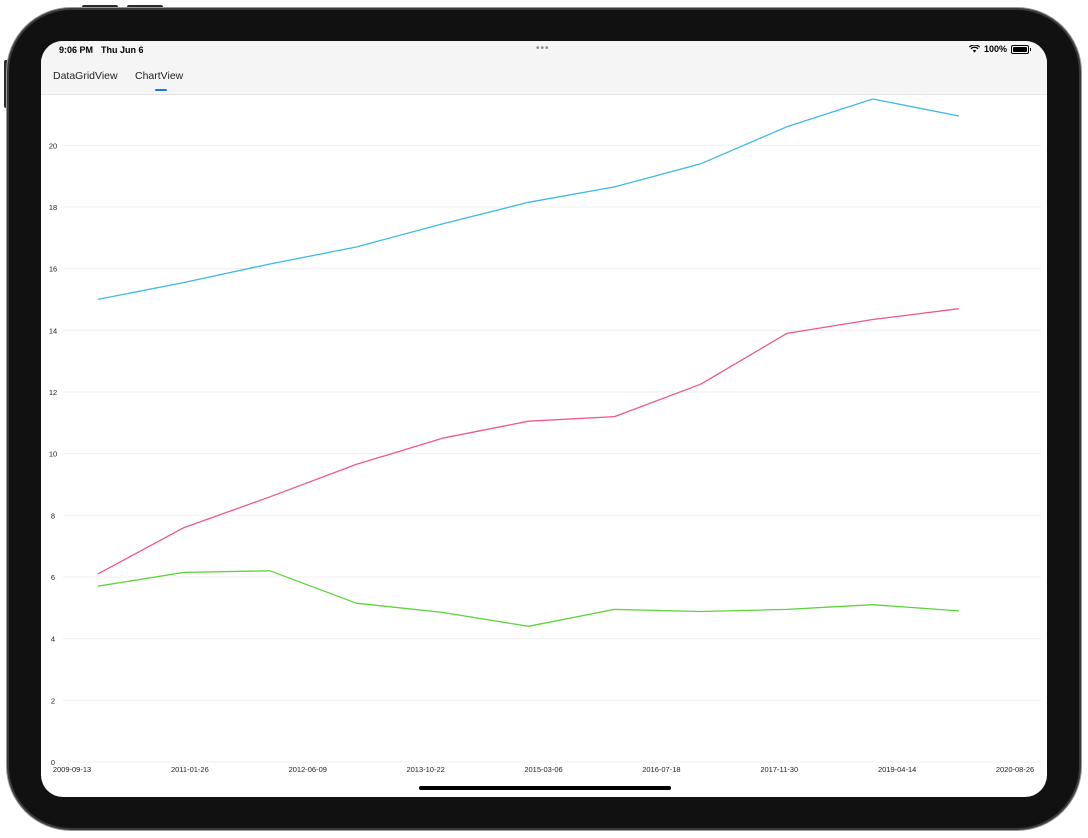  Describe the element at coordinates (72, 769) in the screenshot. I see `x-tick-label: 2009-09-13` at that location.